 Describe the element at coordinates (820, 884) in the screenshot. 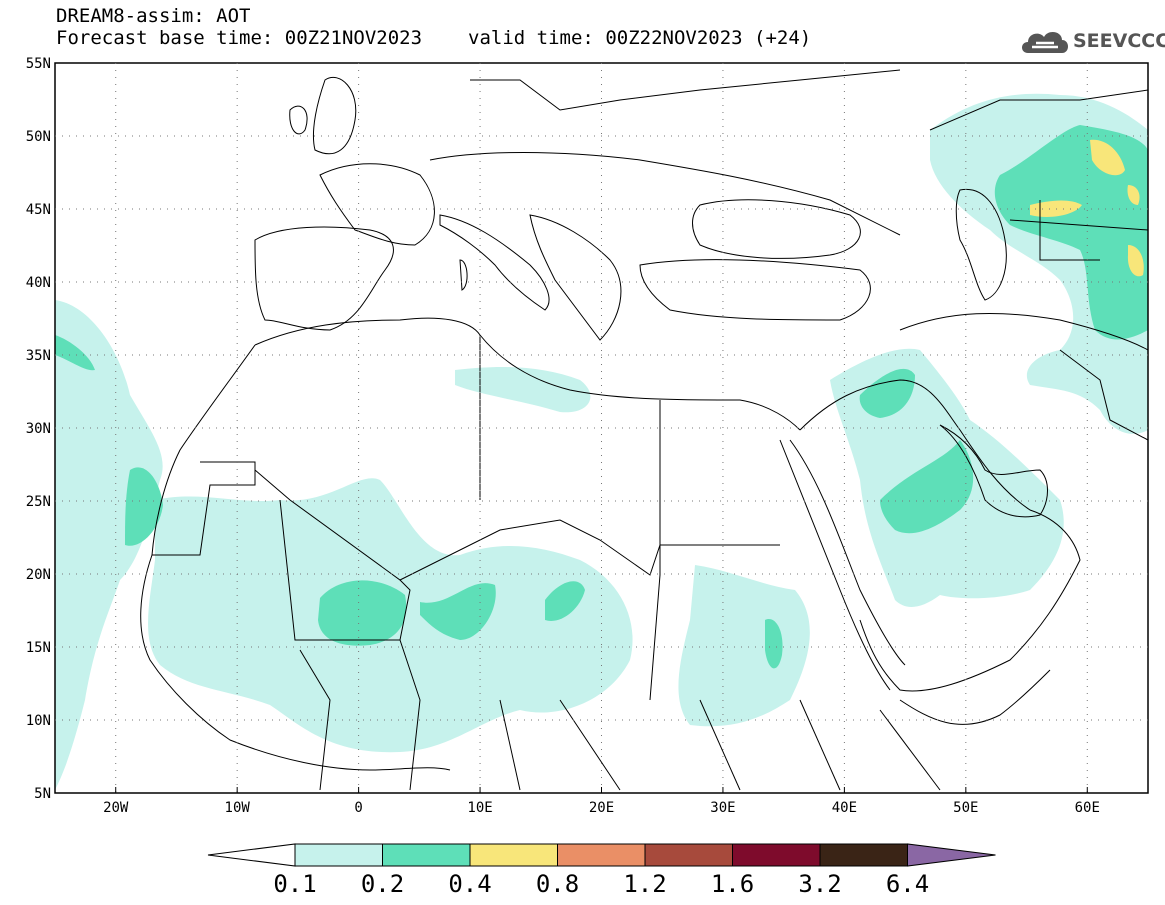

I see `colorbar-level-label: 3.2` at that location.